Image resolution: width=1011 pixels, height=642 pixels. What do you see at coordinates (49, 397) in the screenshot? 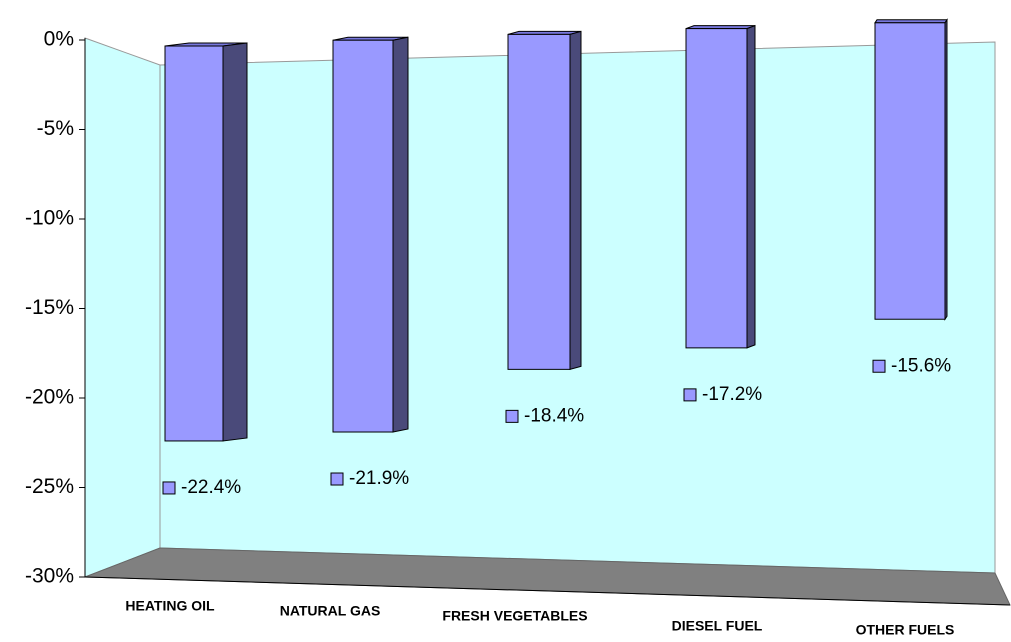
I see `y-tick-label: -20%` at bounding box center [49, 397].